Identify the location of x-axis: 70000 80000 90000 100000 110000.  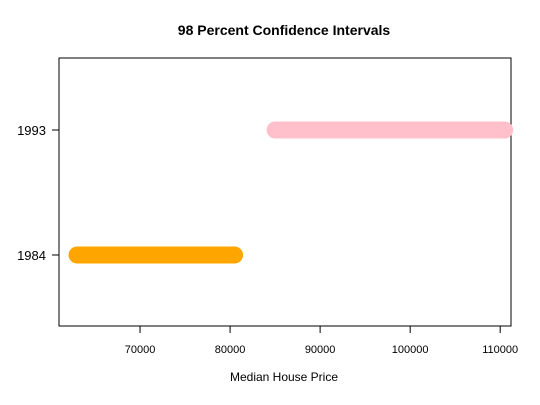
(321, 341).